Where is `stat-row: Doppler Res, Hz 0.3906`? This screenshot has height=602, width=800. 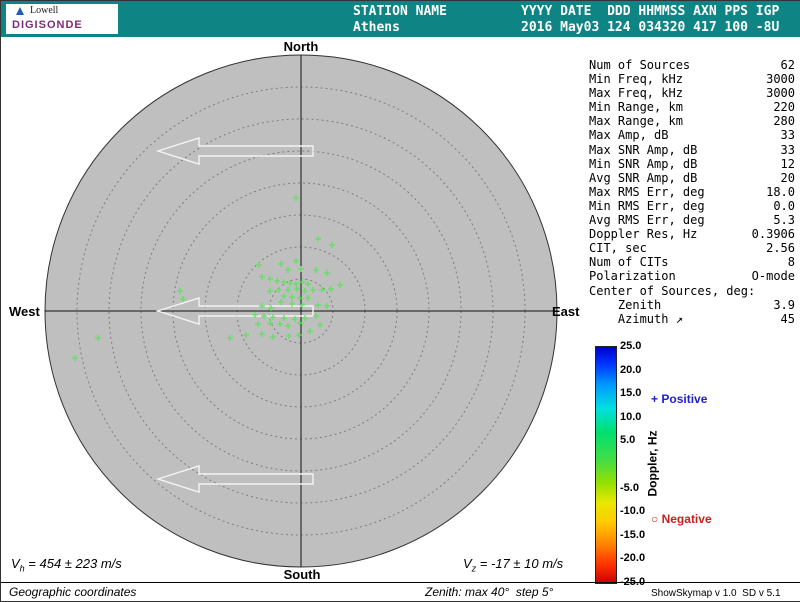
stat-row: Doppler Res, Hz 0.3906 is located at coordinates (692, 234).